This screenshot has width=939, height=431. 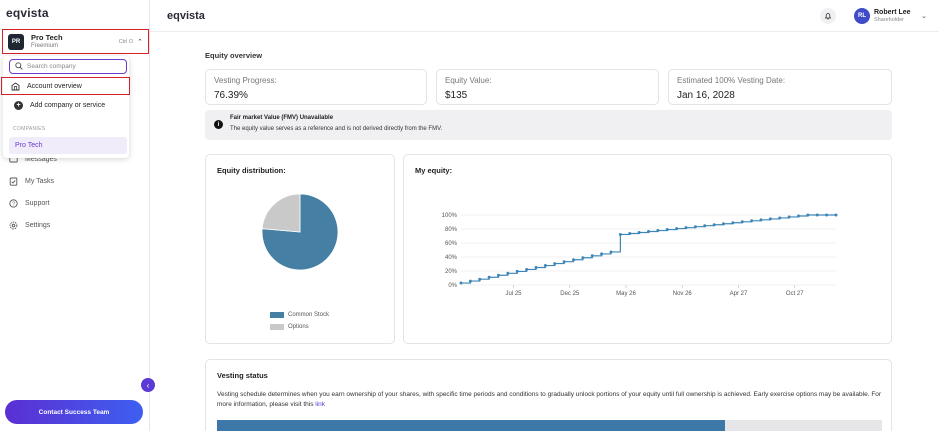 What do you see at coordinates (126, 41) in the screenshot?
I see `shortcut-hint: Ctrl O` at bounding box center [126, 41].